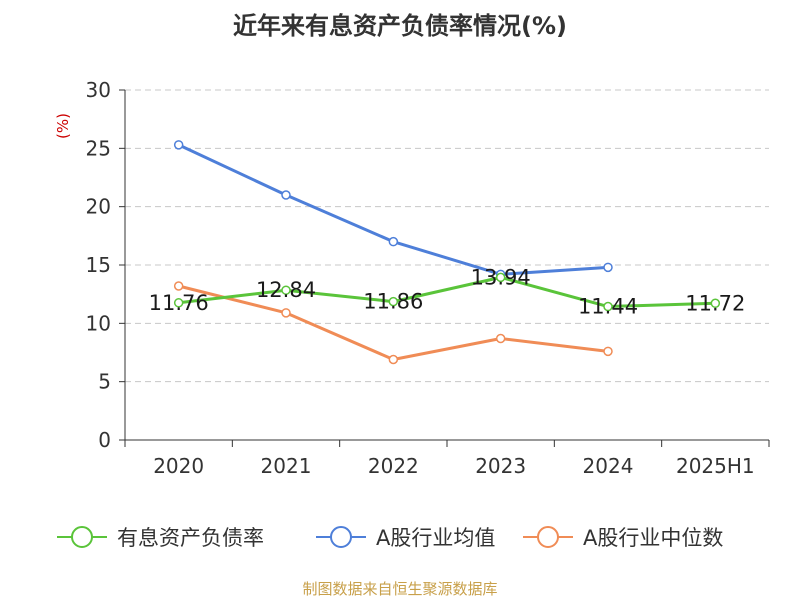  Describe the element at coordinates (98, 148) in the screenshot. I see `y-tick-label: 25` at that location.